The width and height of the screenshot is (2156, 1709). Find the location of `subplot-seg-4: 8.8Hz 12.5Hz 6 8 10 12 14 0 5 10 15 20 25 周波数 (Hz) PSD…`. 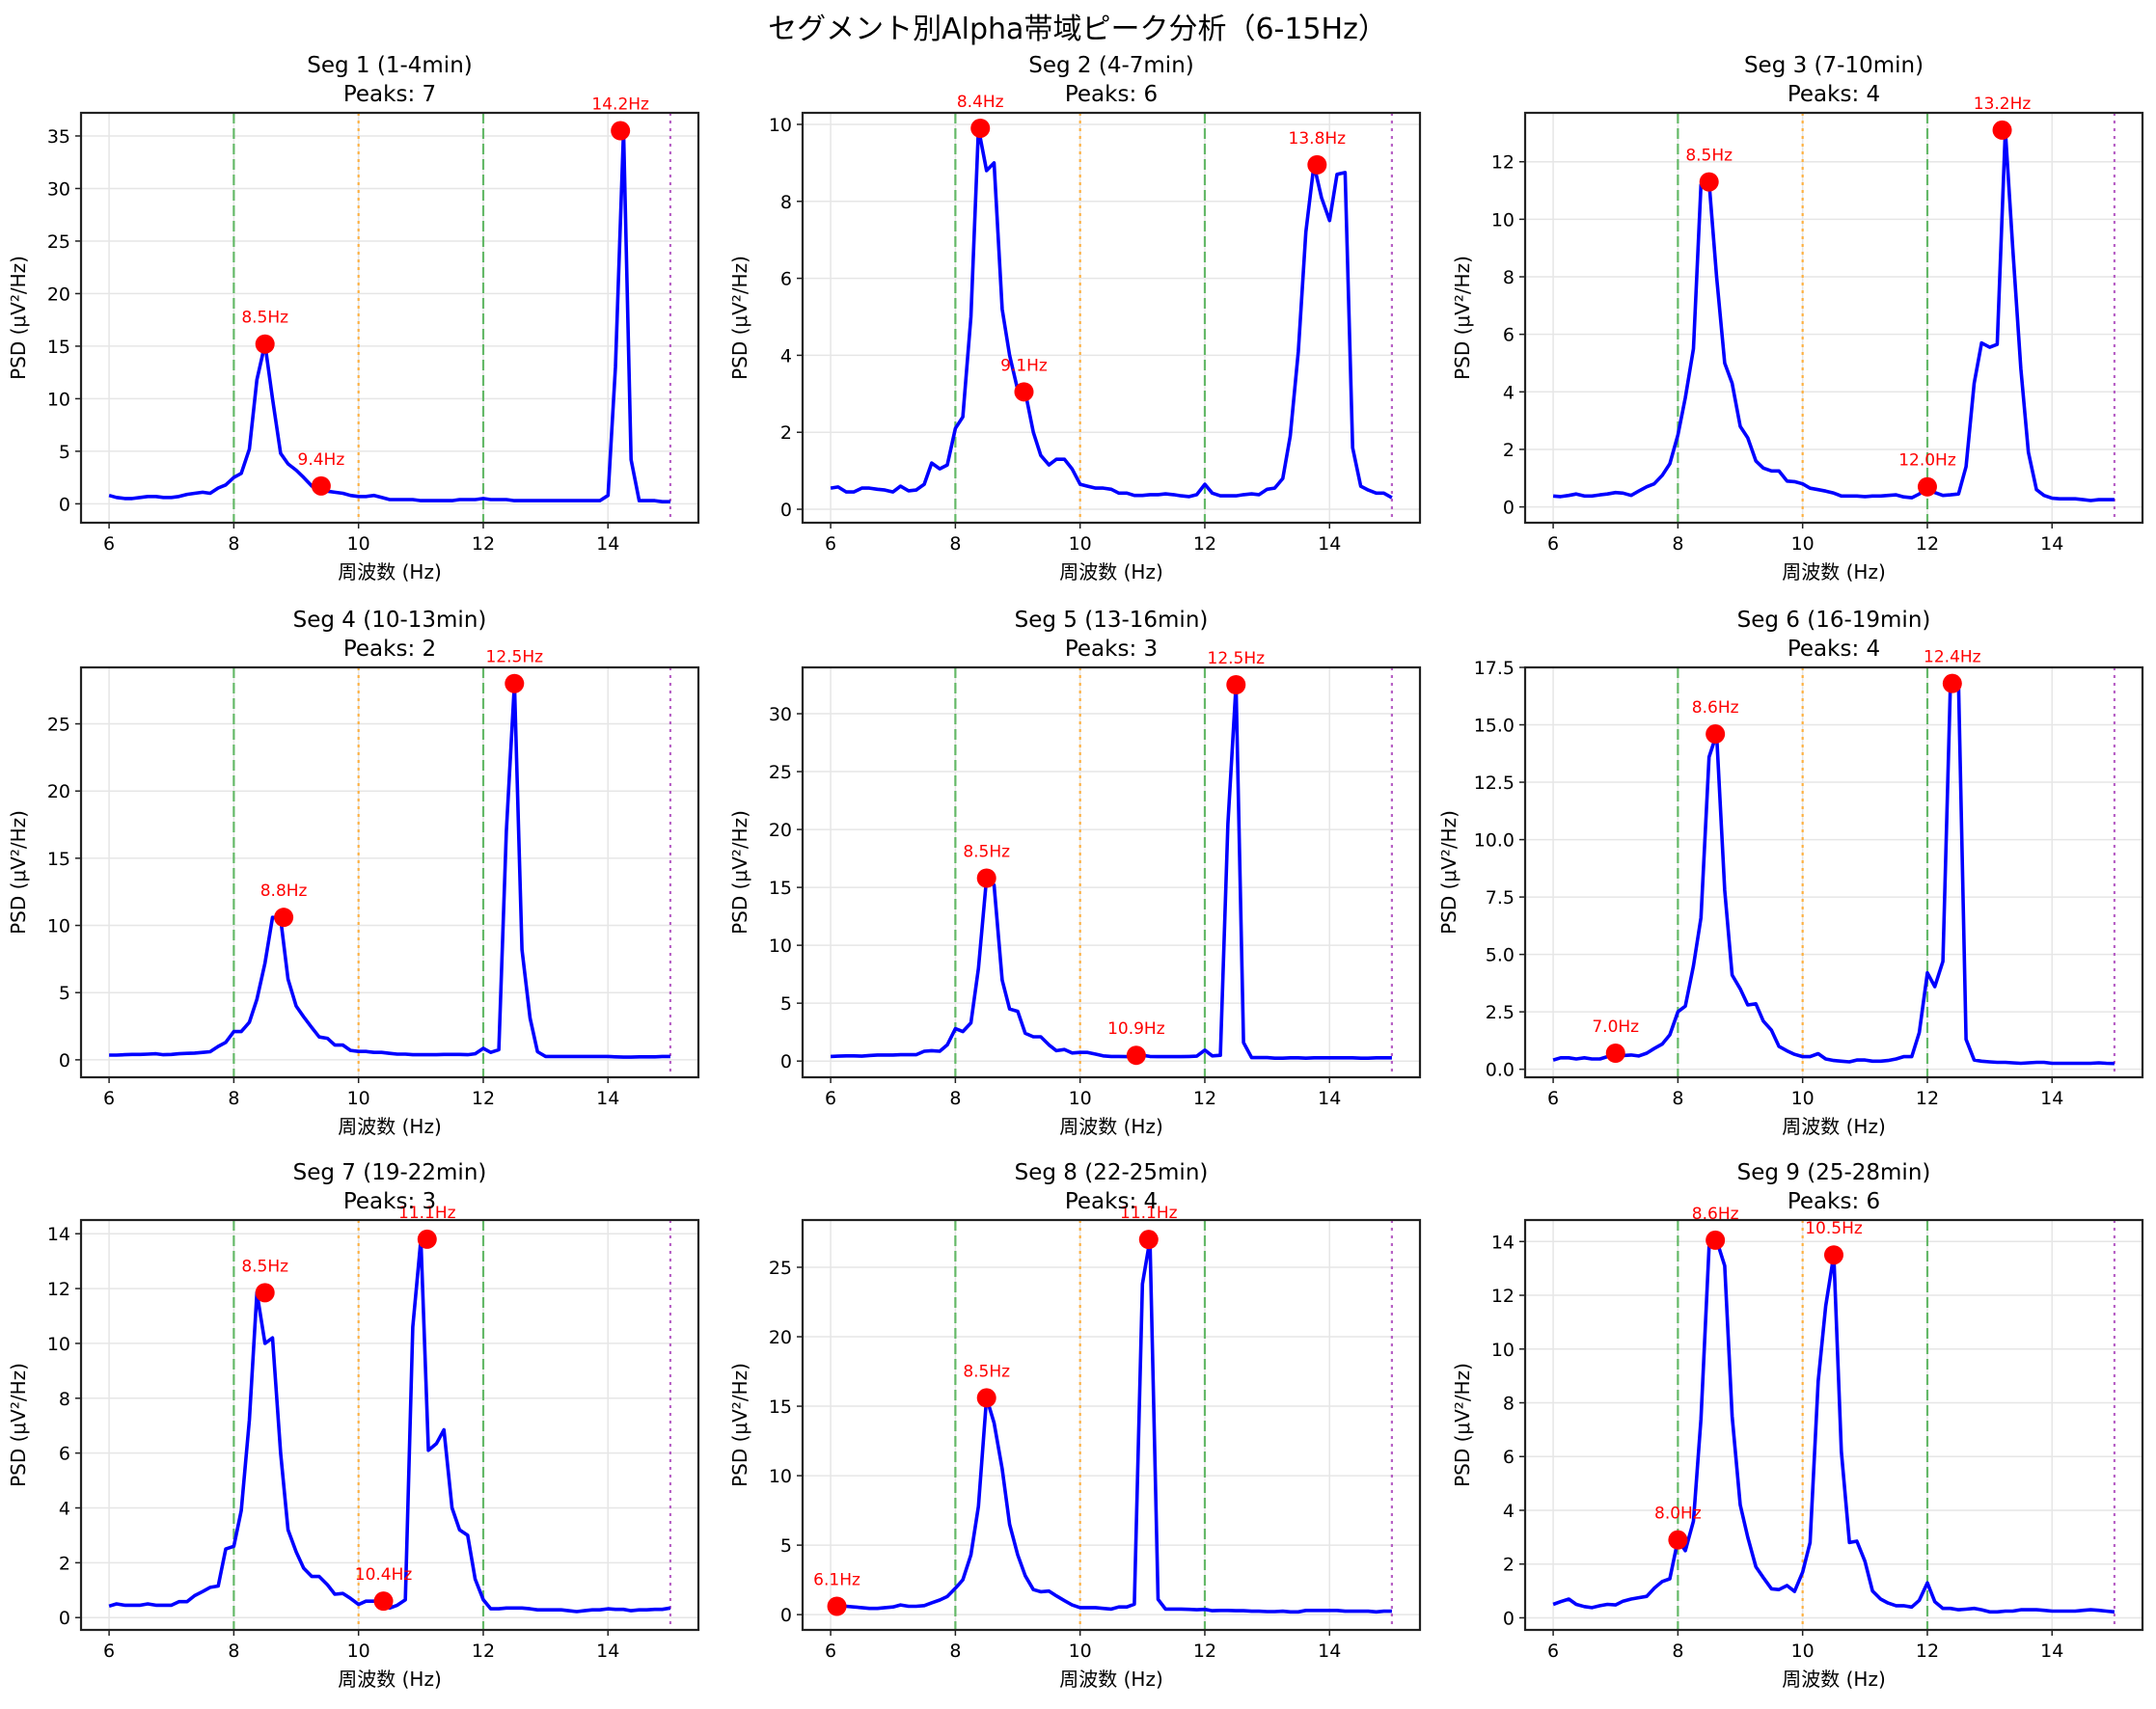

subplot-seg-4: 8.8Hz 12.5Hz 6 8 10 12 14 0 5 10 15 20 25 周波数 (Hz) PSD… is located at coordinates (353, 873).